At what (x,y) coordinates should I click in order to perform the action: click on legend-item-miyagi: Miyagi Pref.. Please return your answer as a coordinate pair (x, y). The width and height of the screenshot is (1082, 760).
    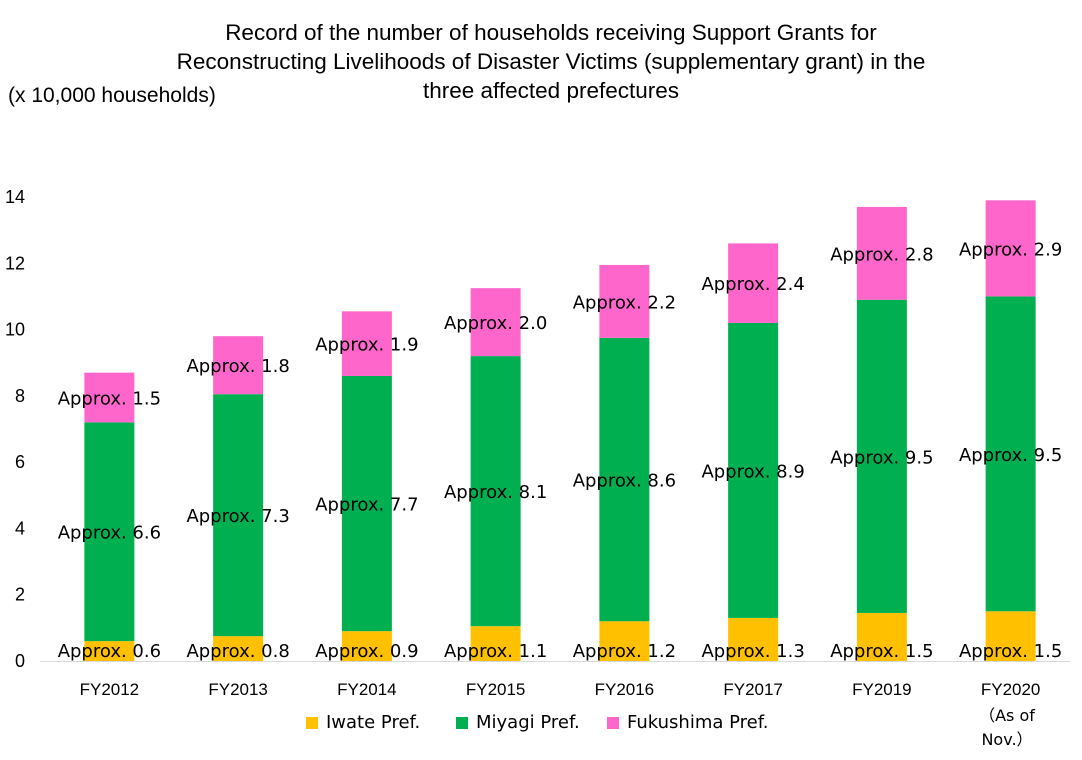
    Looking at the image, I should click on (518, 722).